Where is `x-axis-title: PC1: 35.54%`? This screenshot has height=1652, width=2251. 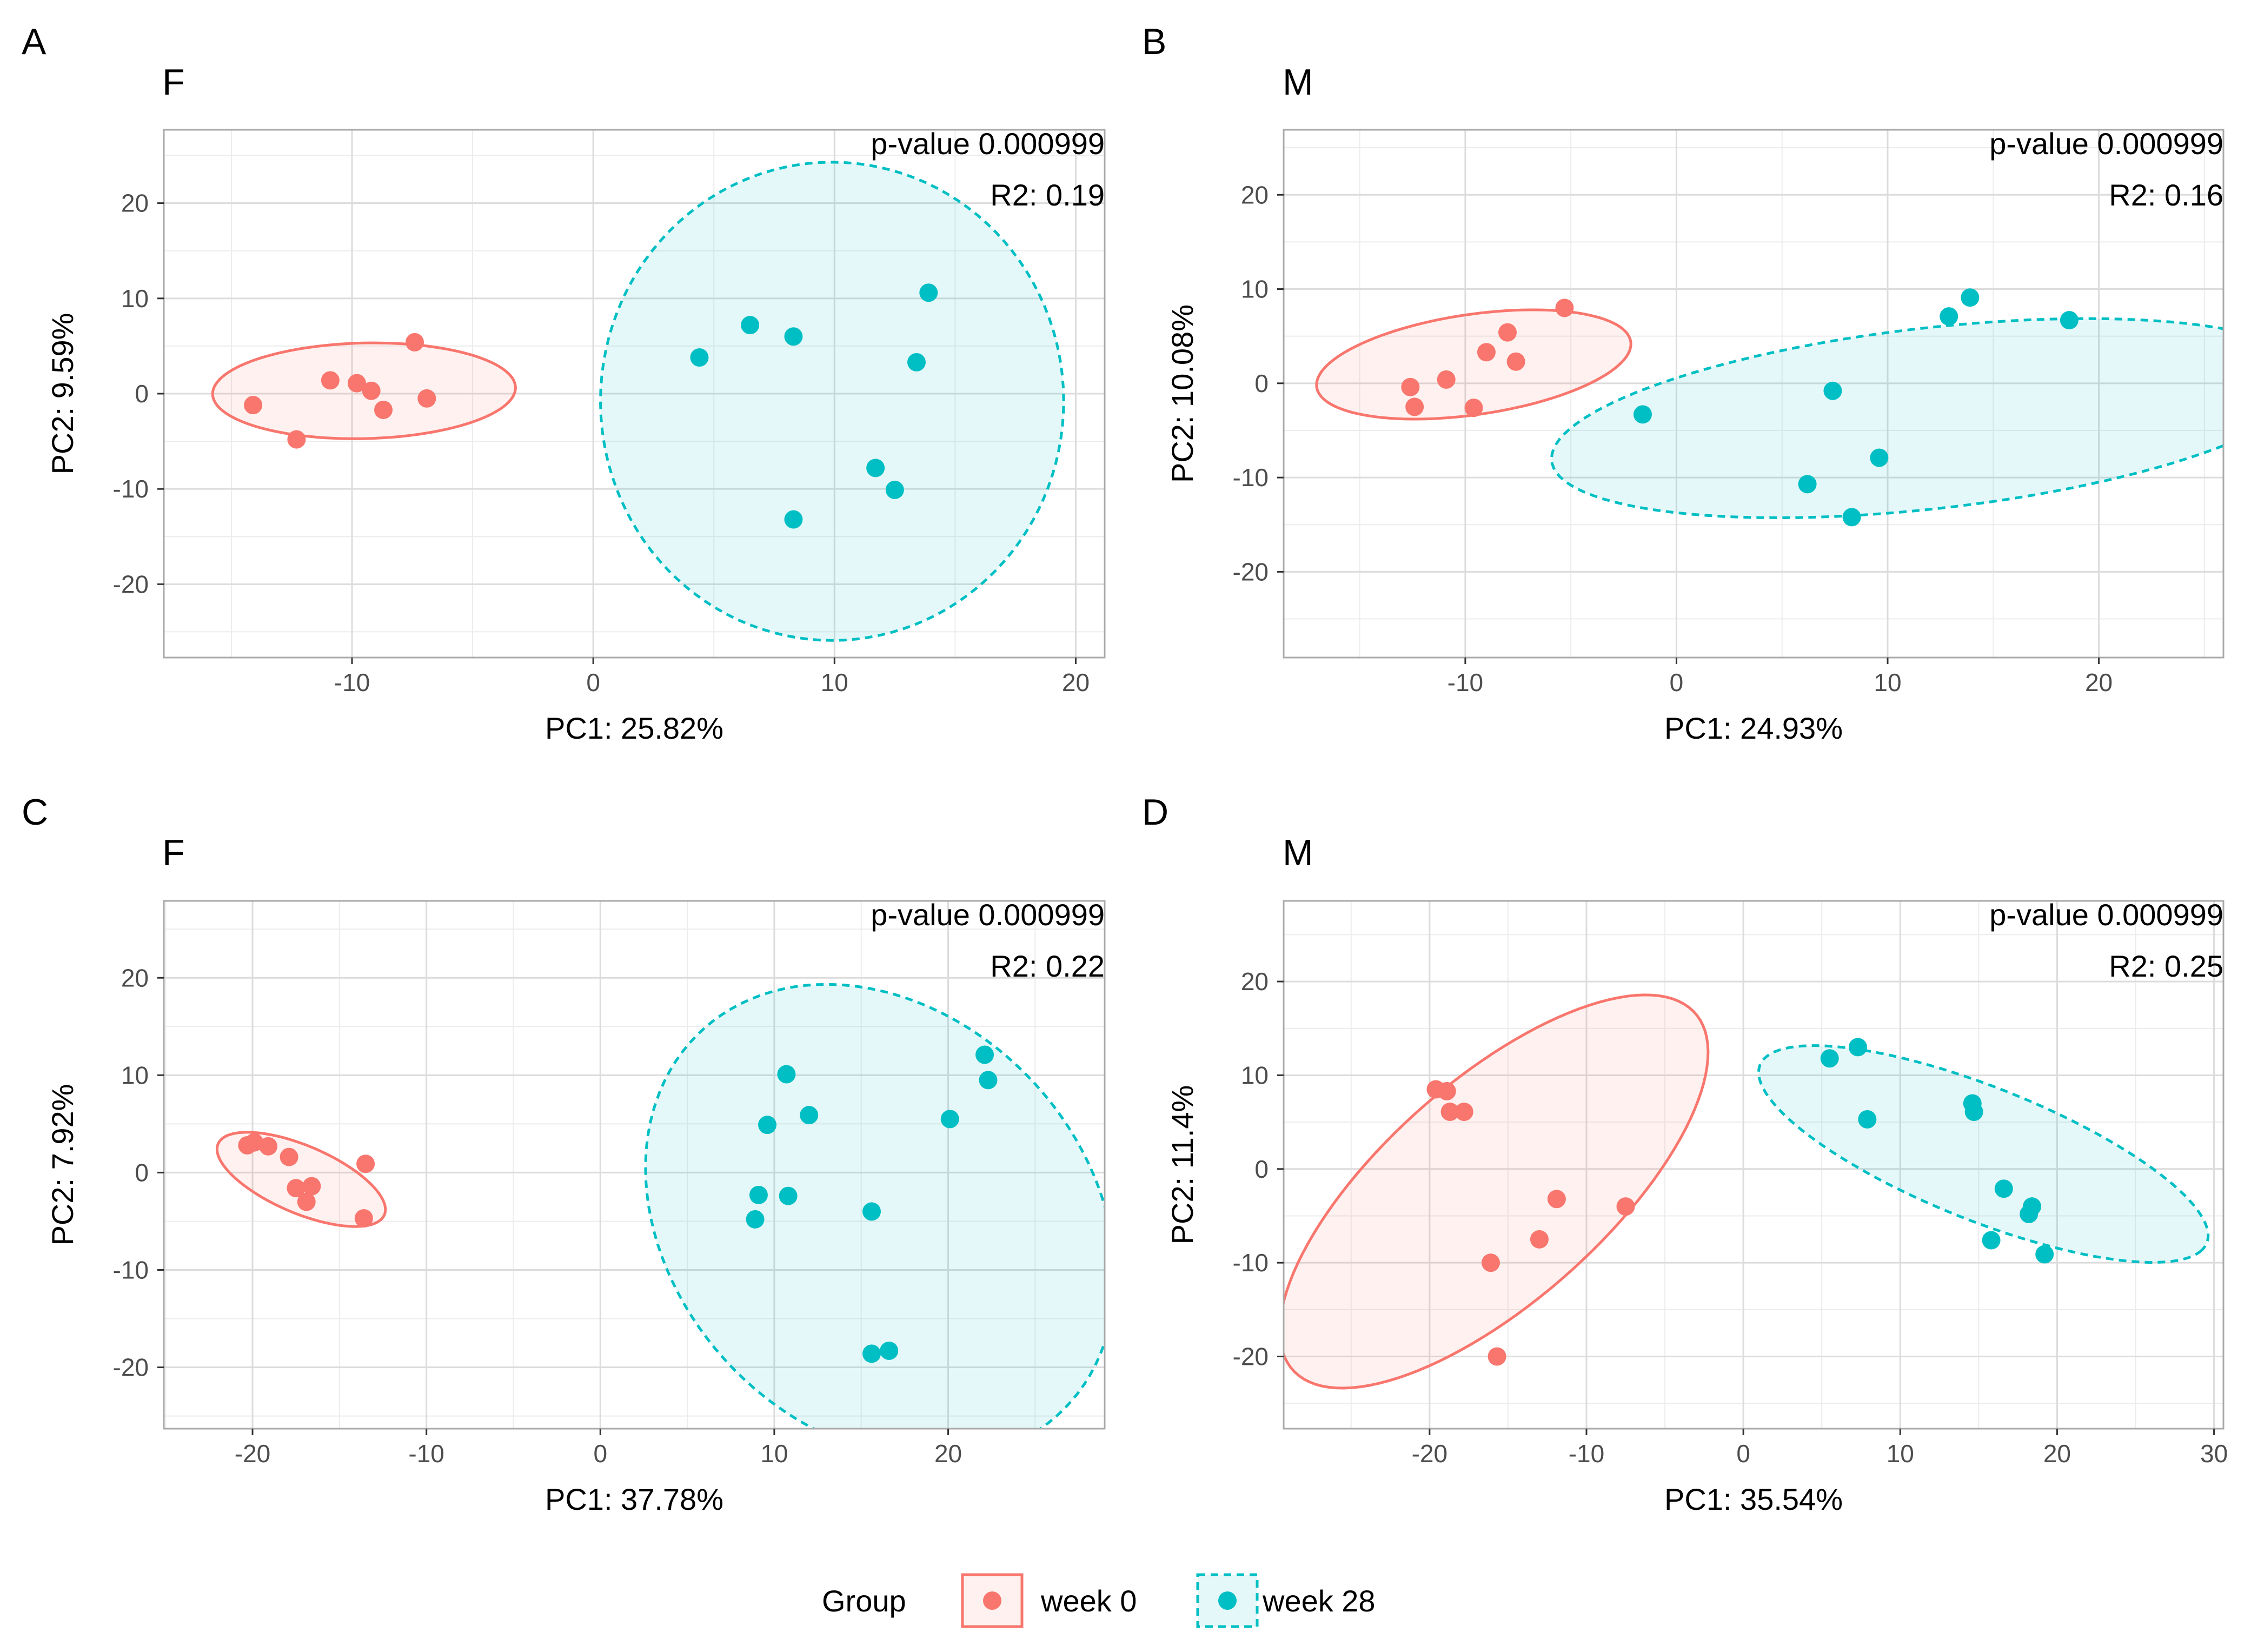
x-axis-title: PC1: 35.54% is located at coordinates (1753, 1499).